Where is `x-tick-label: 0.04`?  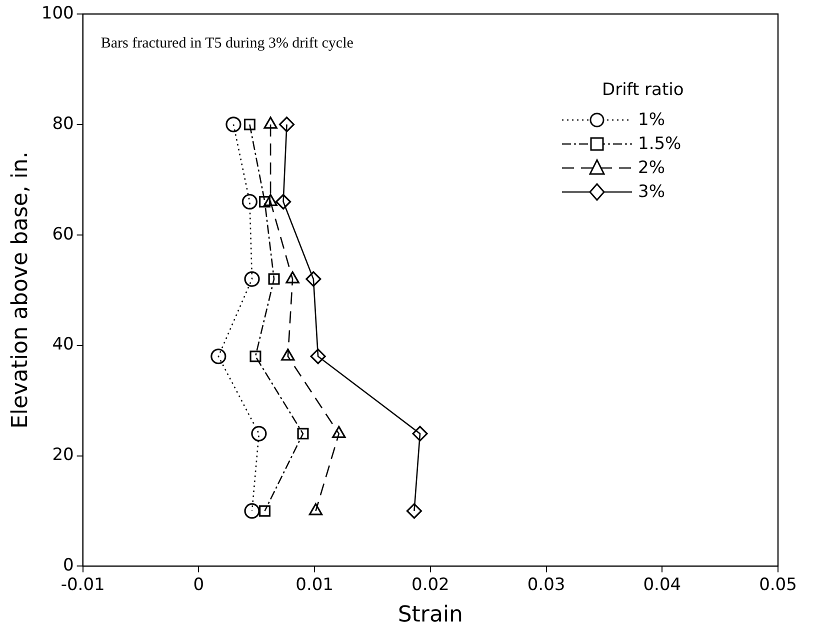 x-tick-label: 0.04 is located at coordinates (662, 584).